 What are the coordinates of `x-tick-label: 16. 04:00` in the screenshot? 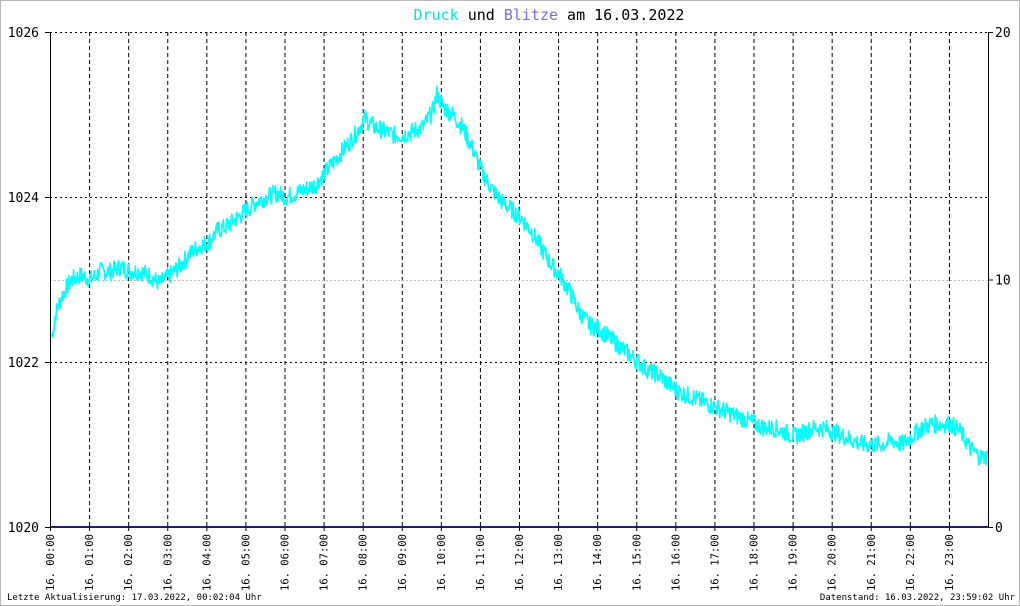 It's located at (207, 562).